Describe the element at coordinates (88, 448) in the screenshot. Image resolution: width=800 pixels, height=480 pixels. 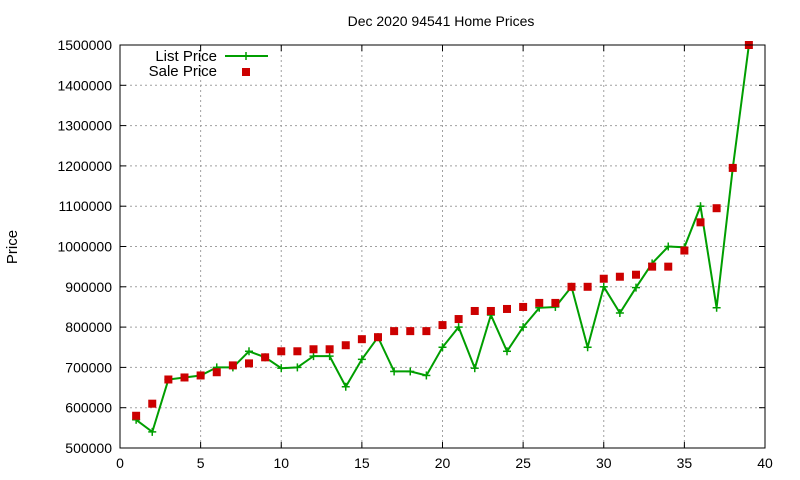
I see `y-tick-label: 500000` at that location.